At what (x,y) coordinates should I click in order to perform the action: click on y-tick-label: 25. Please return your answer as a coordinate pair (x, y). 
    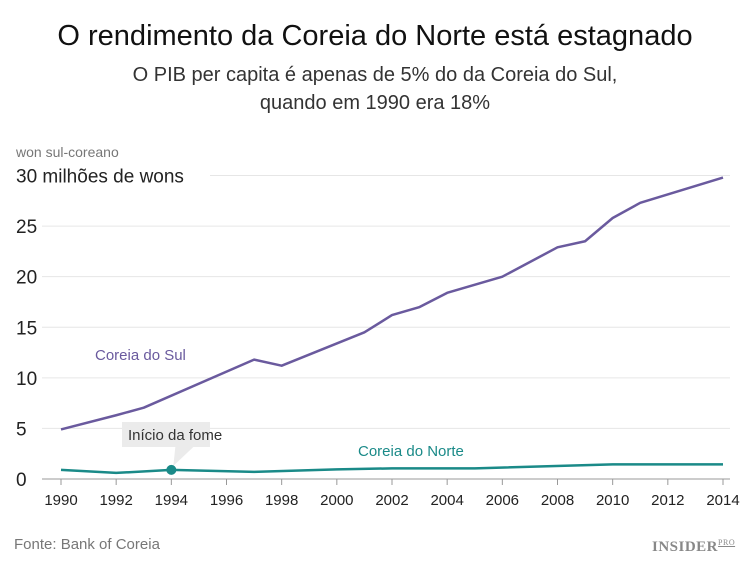
    Looking at the image, I should click on (26, 227).